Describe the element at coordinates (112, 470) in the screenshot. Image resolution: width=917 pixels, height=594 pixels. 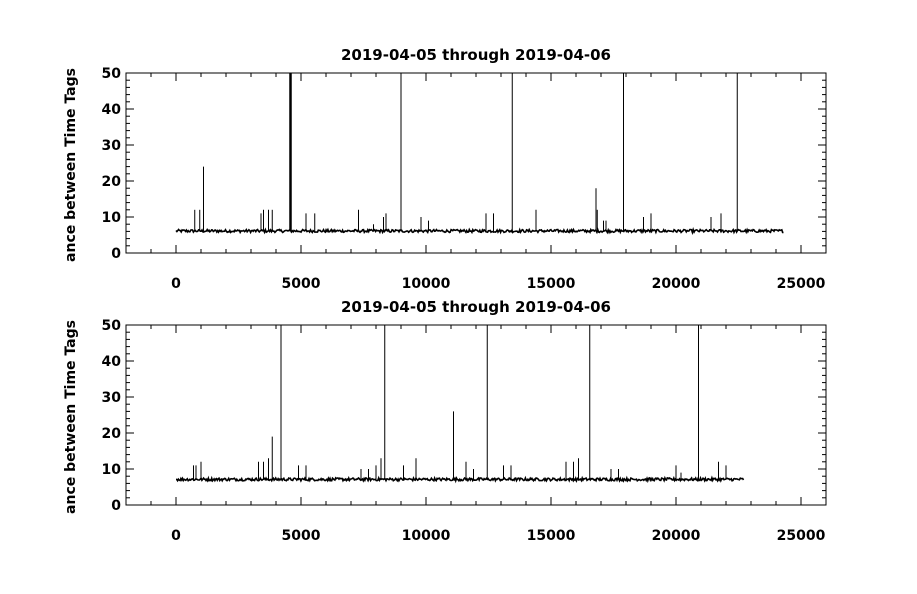
I see `chart-1-y-tick-label: 10` at that location.